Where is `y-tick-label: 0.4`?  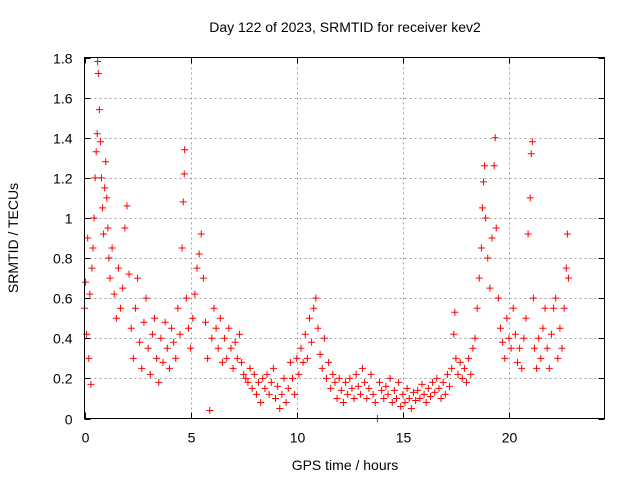
y-tick-label: 0.4 is located at coordinates (63, 339).